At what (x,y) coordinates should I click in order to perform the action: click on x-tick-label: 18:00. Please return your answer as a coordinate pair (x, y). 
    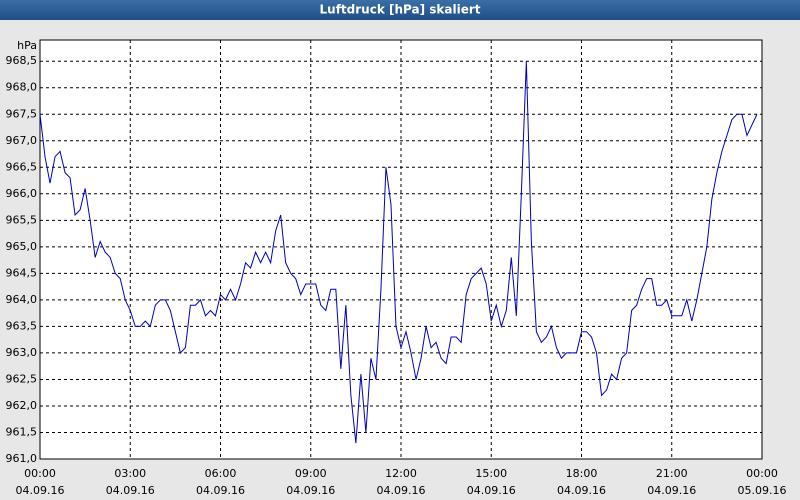
    Looking at the image, I should click on (582, 473).